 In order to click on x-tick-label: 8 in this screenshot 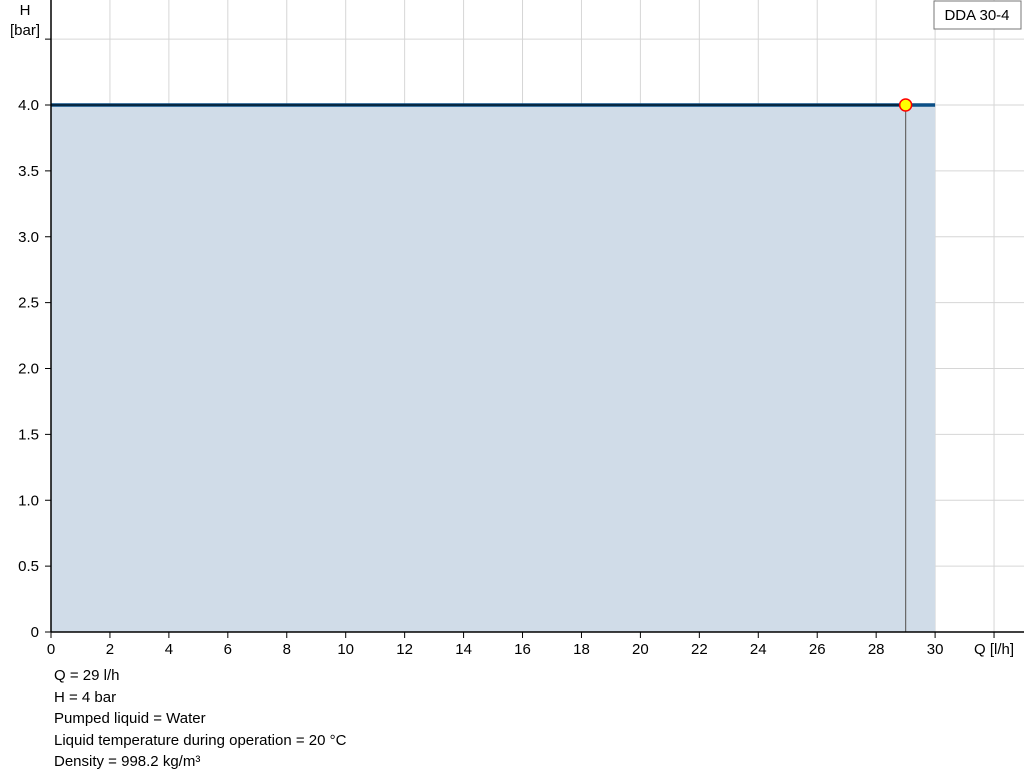, I will do `click(287, 649)`.